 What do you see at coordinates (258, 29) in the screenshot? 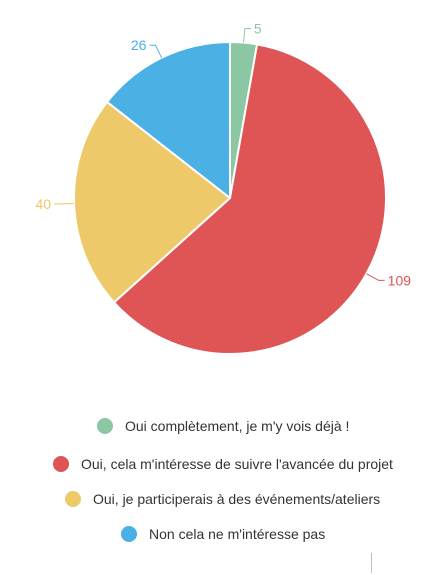
I see `data-label-0: 5` at bounding box center [258, 29].